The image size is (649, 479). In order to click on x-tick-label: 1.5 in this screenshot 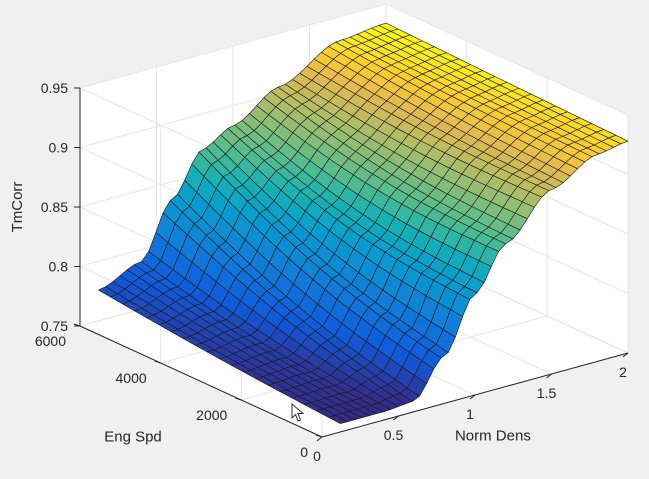, I will do `click(547, 393)`.